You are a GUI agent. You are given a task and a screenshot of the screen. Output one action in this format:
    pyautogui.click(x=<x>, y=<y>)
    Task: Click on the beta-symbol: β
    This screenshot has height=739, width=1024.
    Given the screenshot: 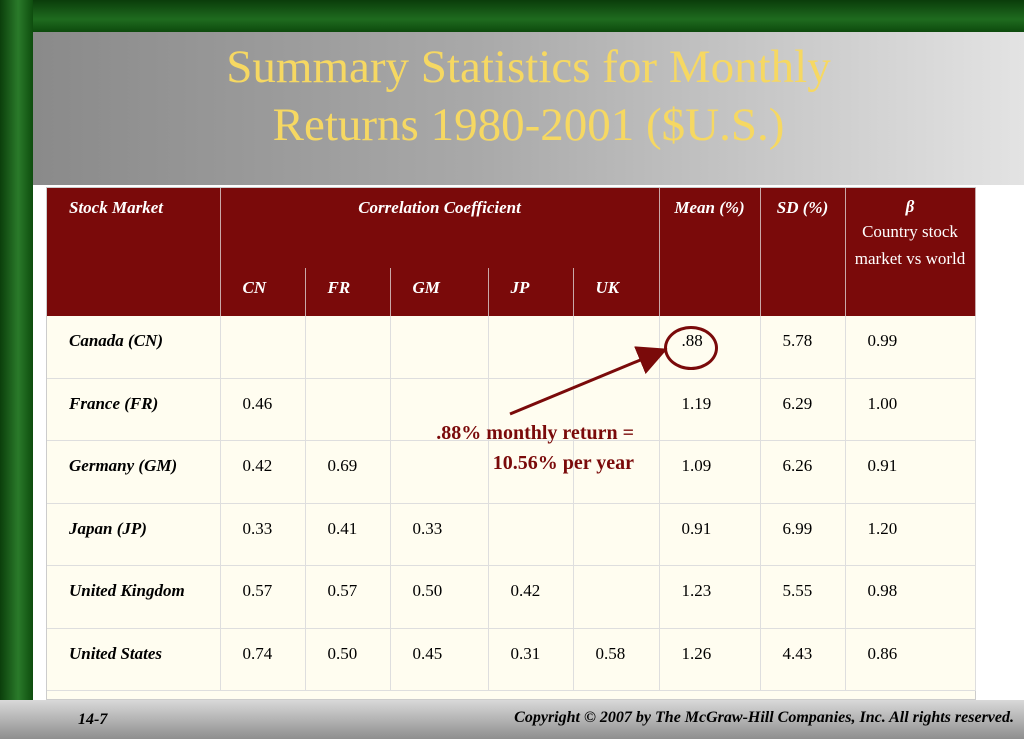 What is the action you would take?
    pyautogui.click(x=910, y=206)
    